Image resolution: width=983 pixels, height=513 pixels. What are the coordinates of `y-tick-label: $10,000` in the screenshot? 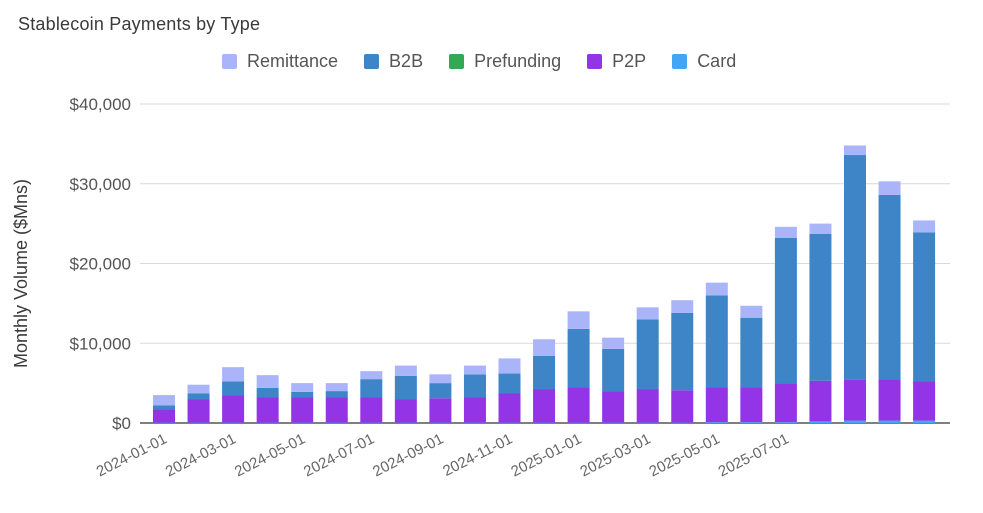 It's located at (100, 343).